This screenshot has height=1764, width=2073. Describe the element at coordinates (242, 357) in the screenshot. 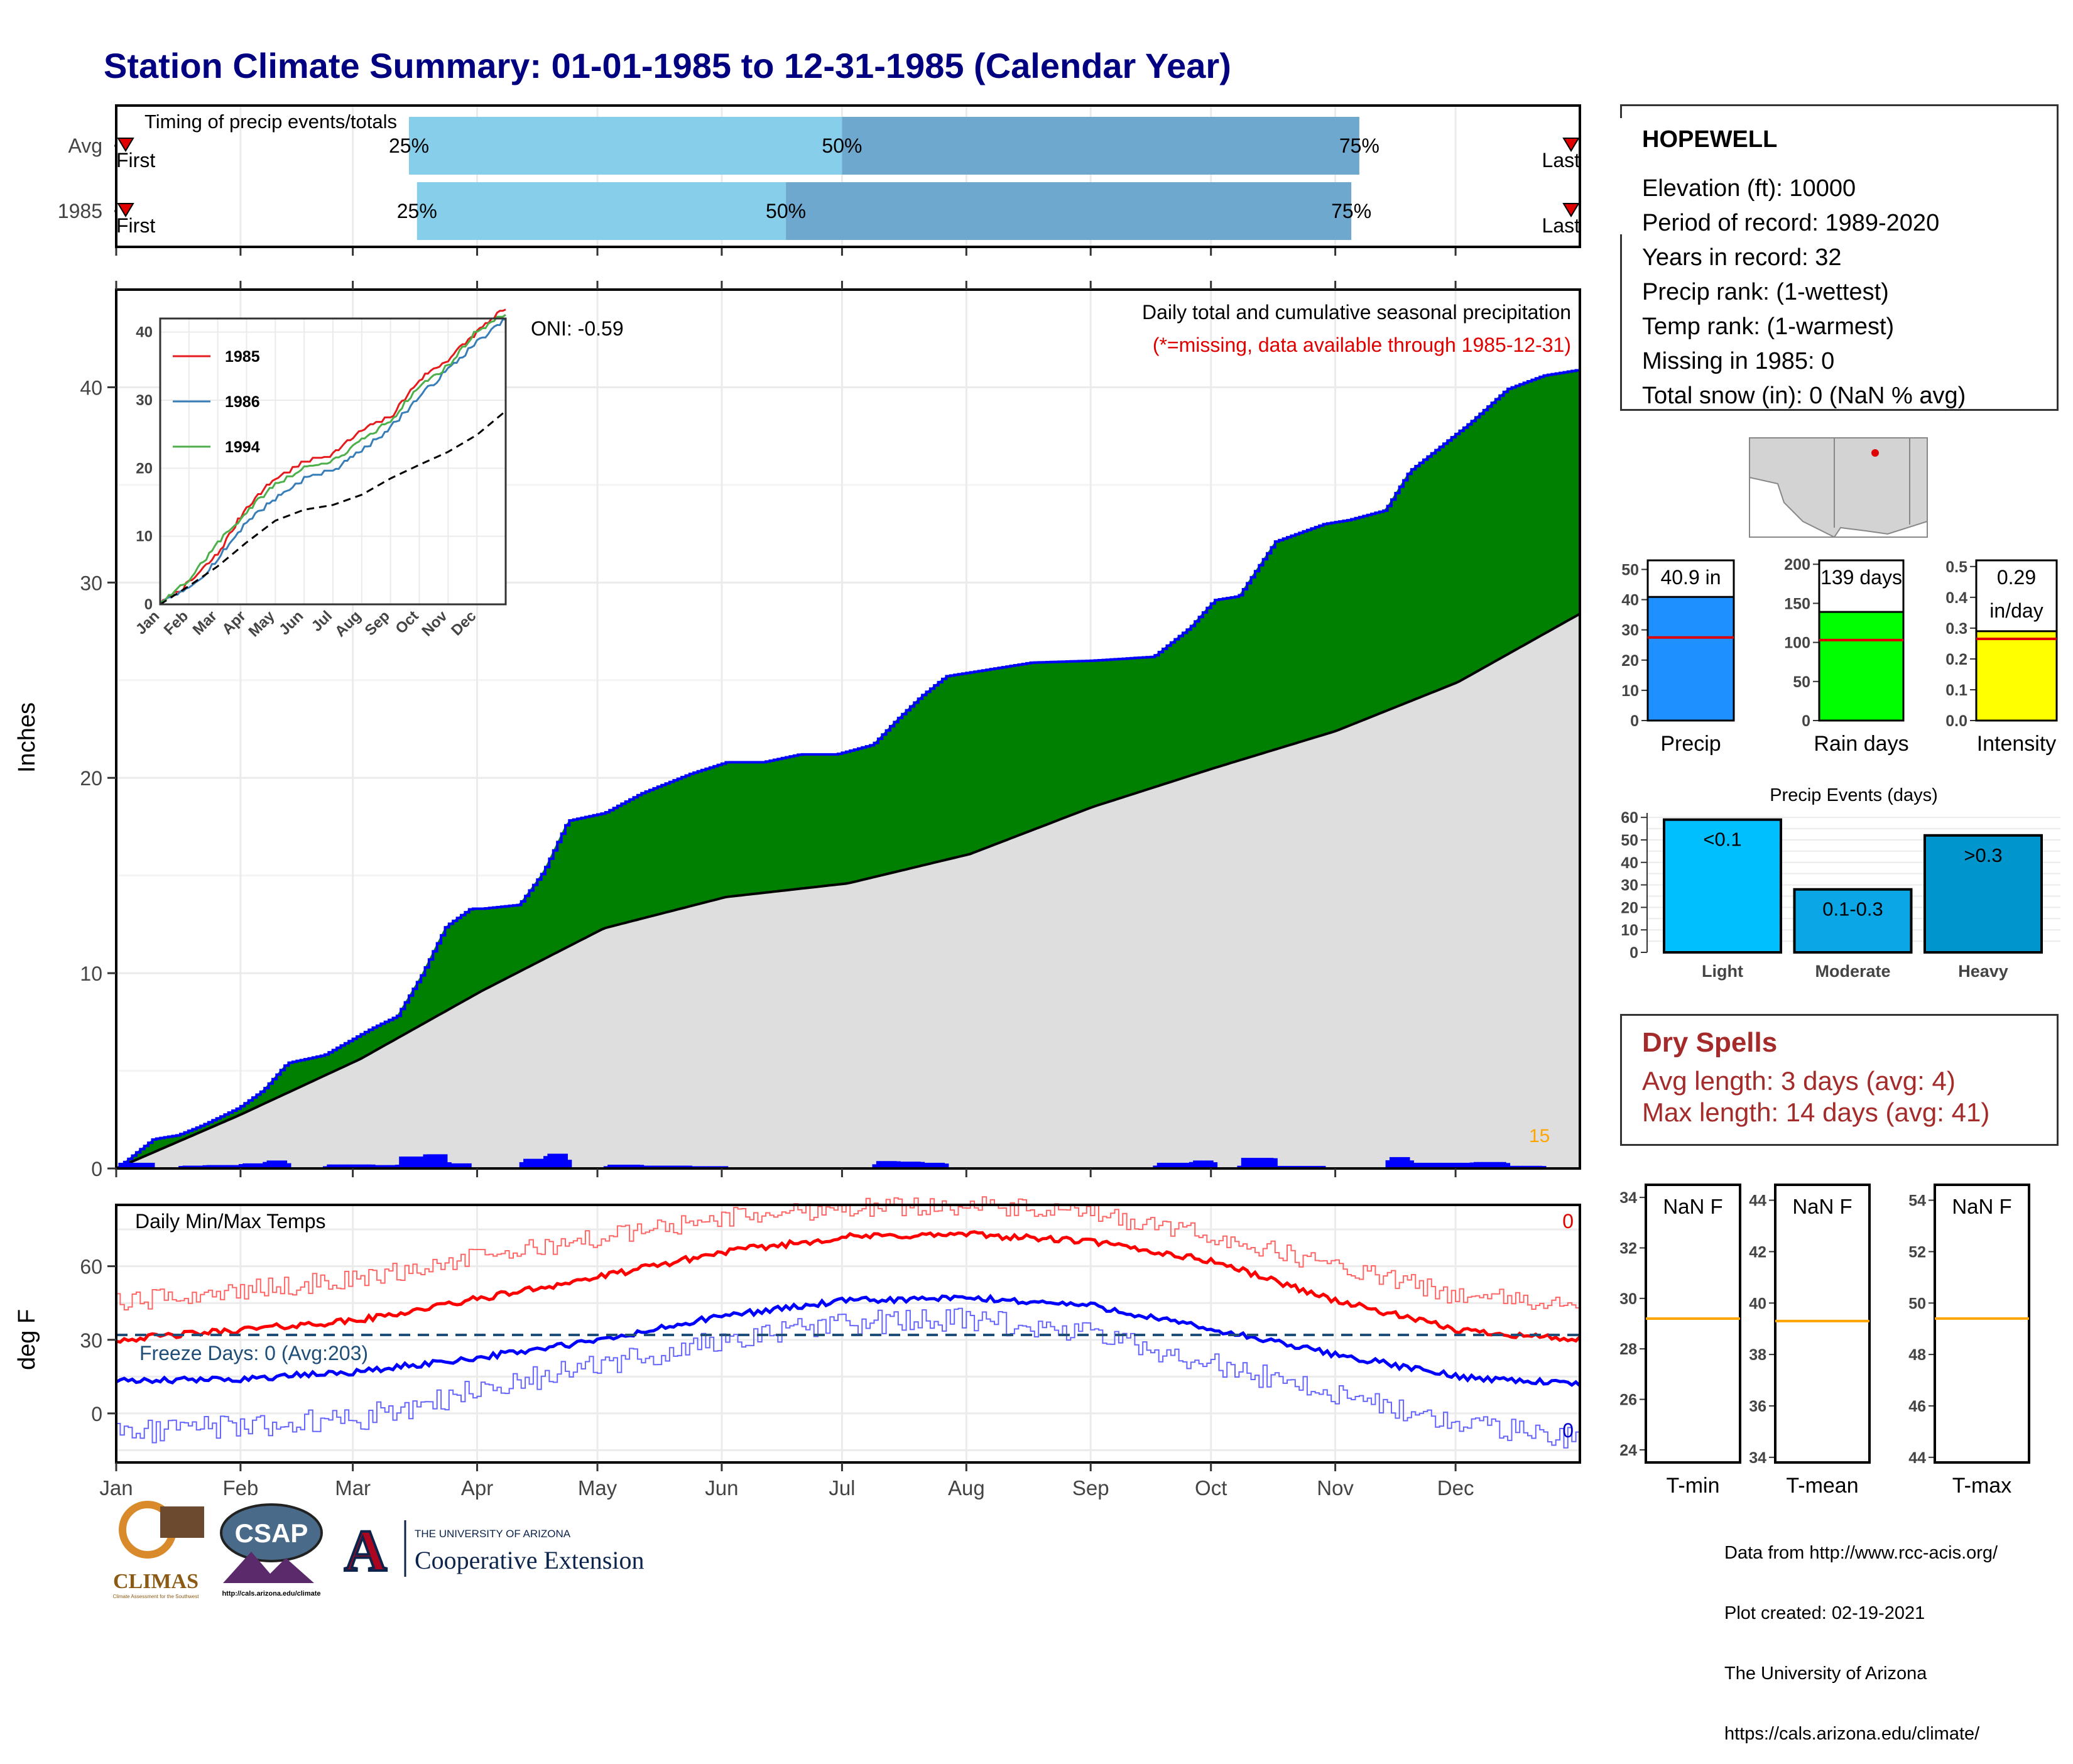

I see `inset-legend-label: 1985` at that location.